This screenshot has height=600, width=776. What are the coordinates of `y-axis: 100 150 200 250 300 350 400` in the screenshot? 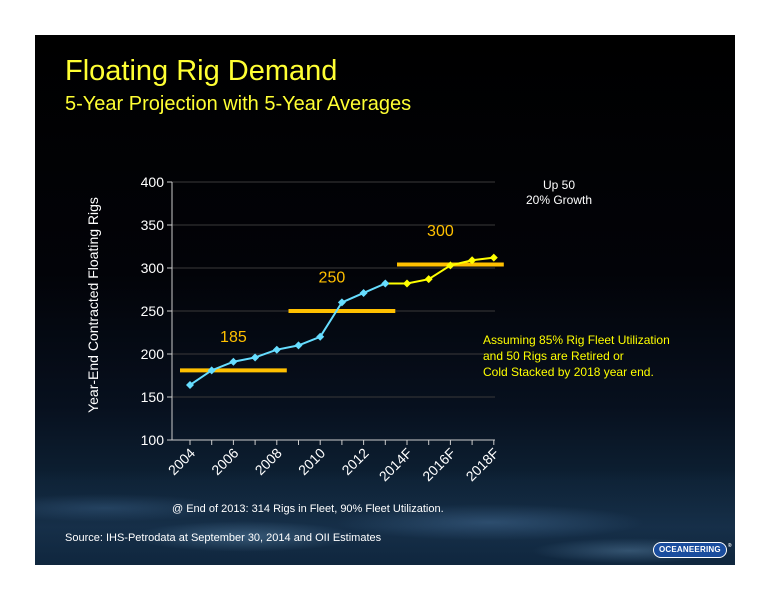 It's located at (157, 311).